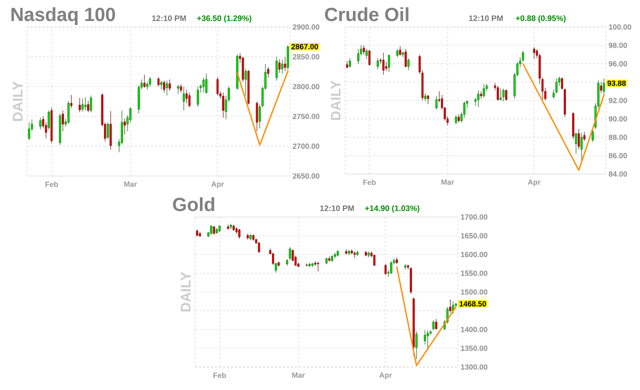 This screenshot has width=640, height=390. I want to click on chart-title: Nasdaq 100, so click(63, 16).